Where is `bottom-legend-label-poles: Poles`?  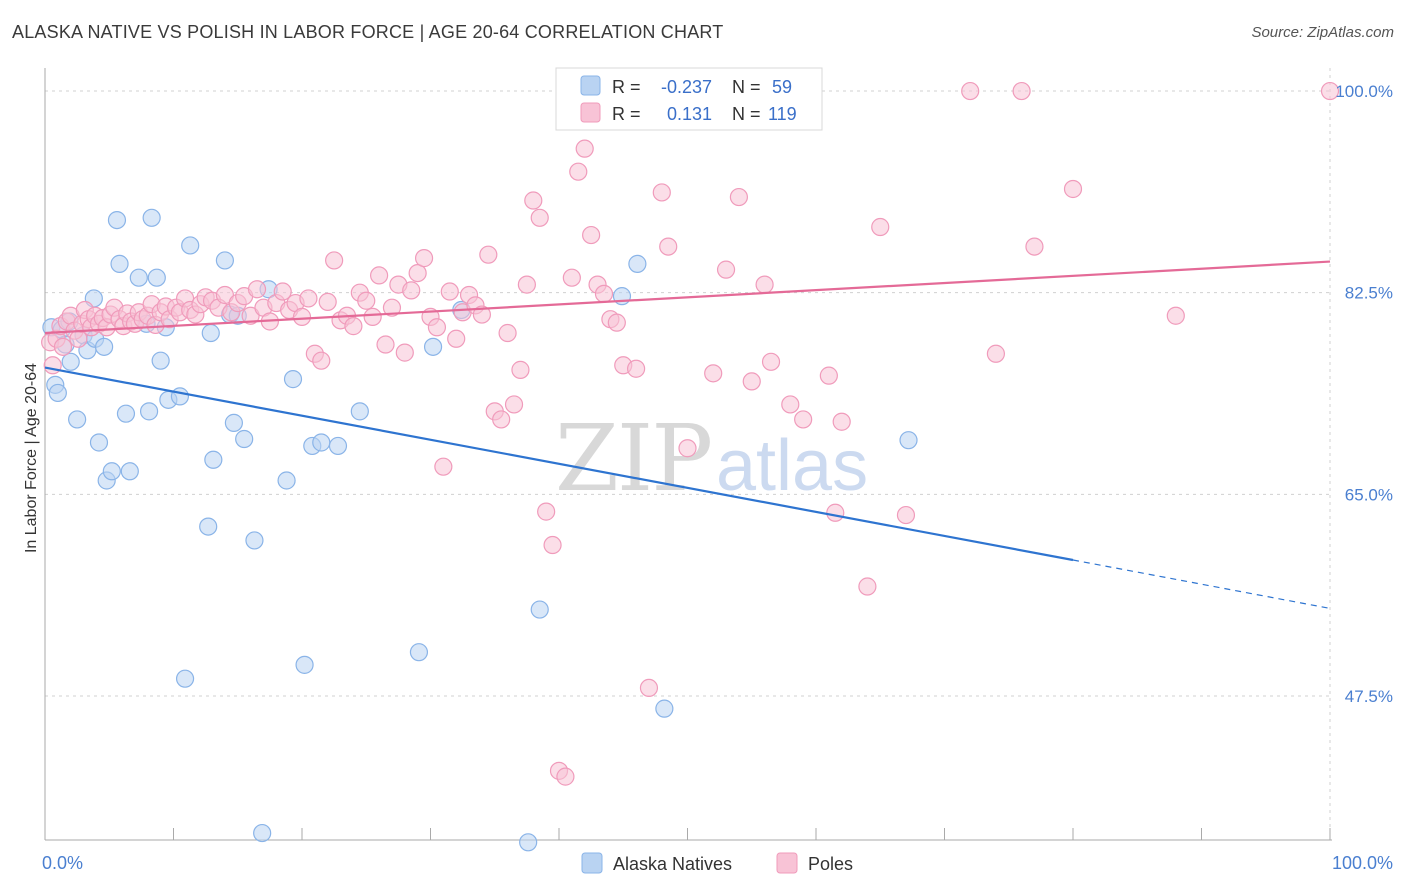
bottom-legend-label-poles: Poles is located at coordinates (830, 864).